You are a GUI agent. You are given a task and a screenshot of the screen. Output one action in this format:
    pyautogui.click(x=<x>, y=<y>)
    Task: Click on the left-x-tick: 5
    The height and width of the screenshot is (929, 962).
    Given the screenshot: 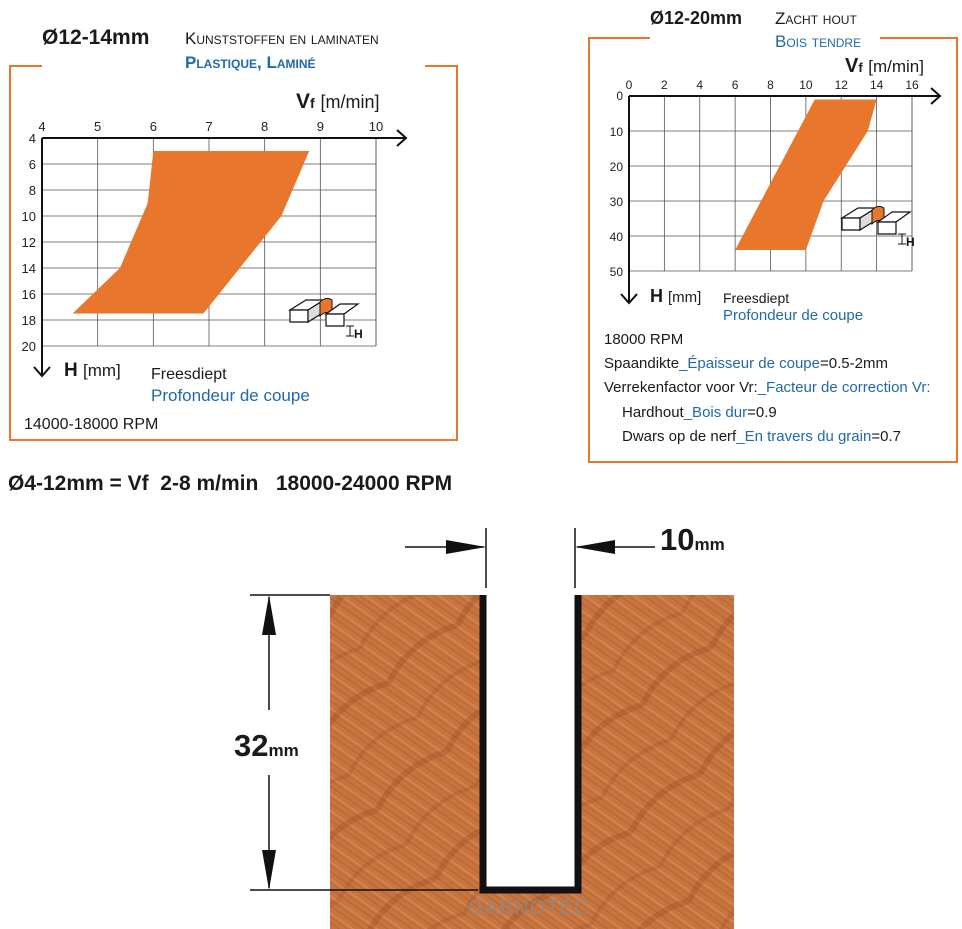 What is the action you would take?
    pyautogui.click(x=97, y=126)
    